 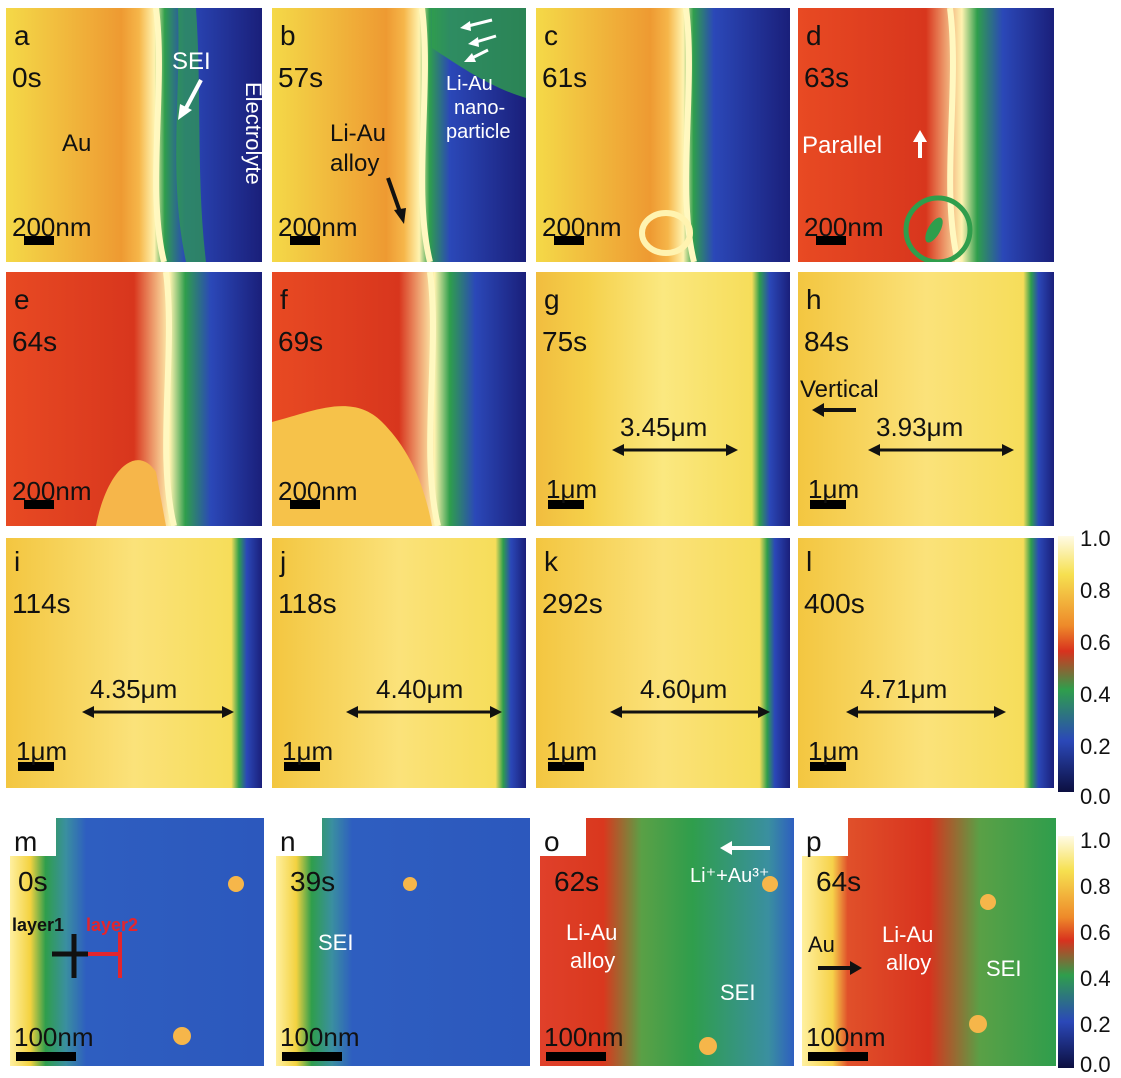 I want to click on panel-f: f 69s 200nm, so click(x=399, y=399).